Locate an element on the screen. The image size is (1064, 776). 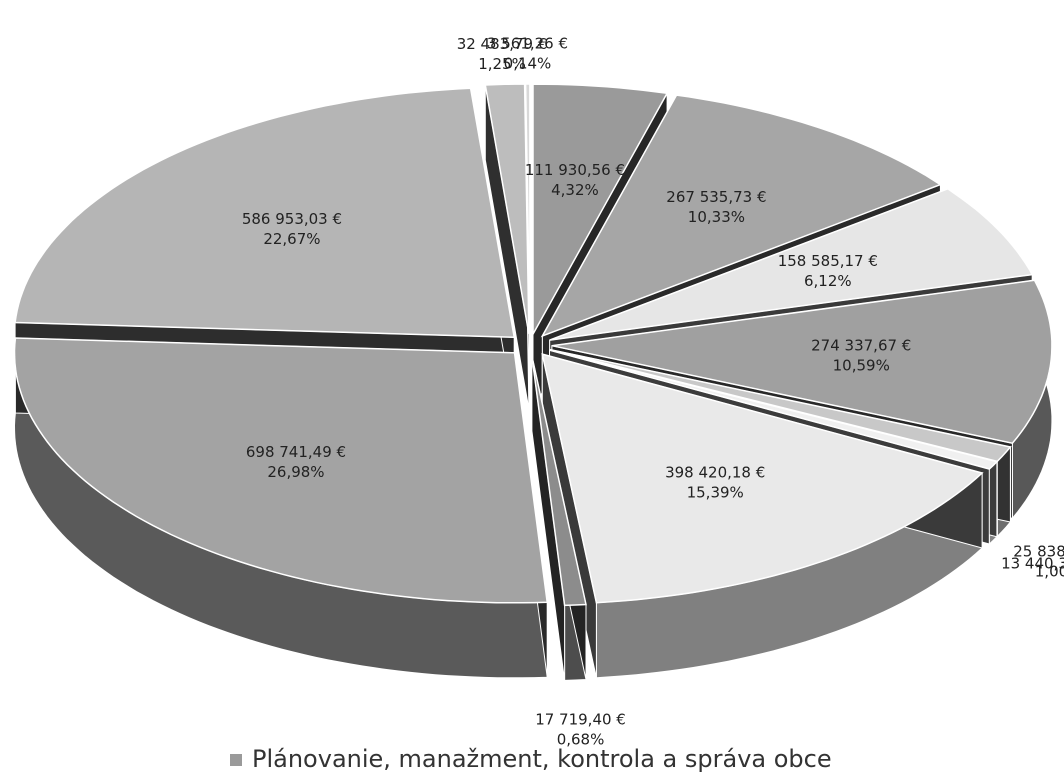
data-label: 3 561,26 € is located at coordinates (527, 44).